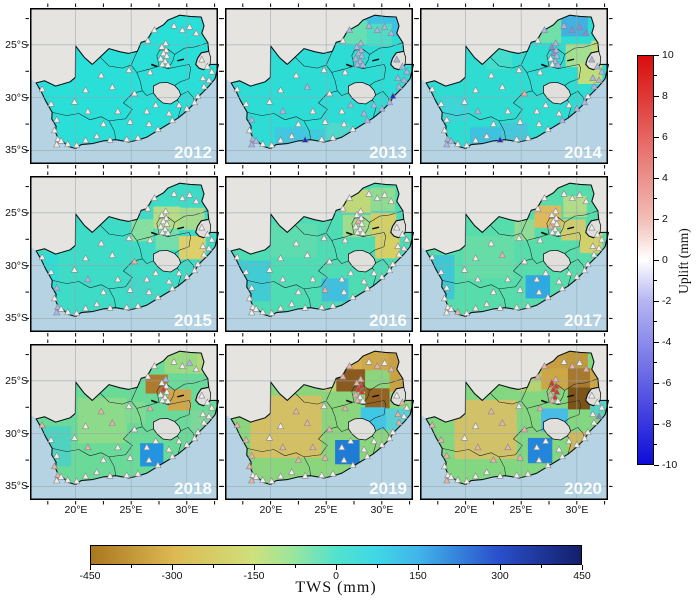 This screenshot has width=700, height=600. Describe the element at coordinates (336, 576) in the screenshot. I see `tws-tick-label: 0` at that location.